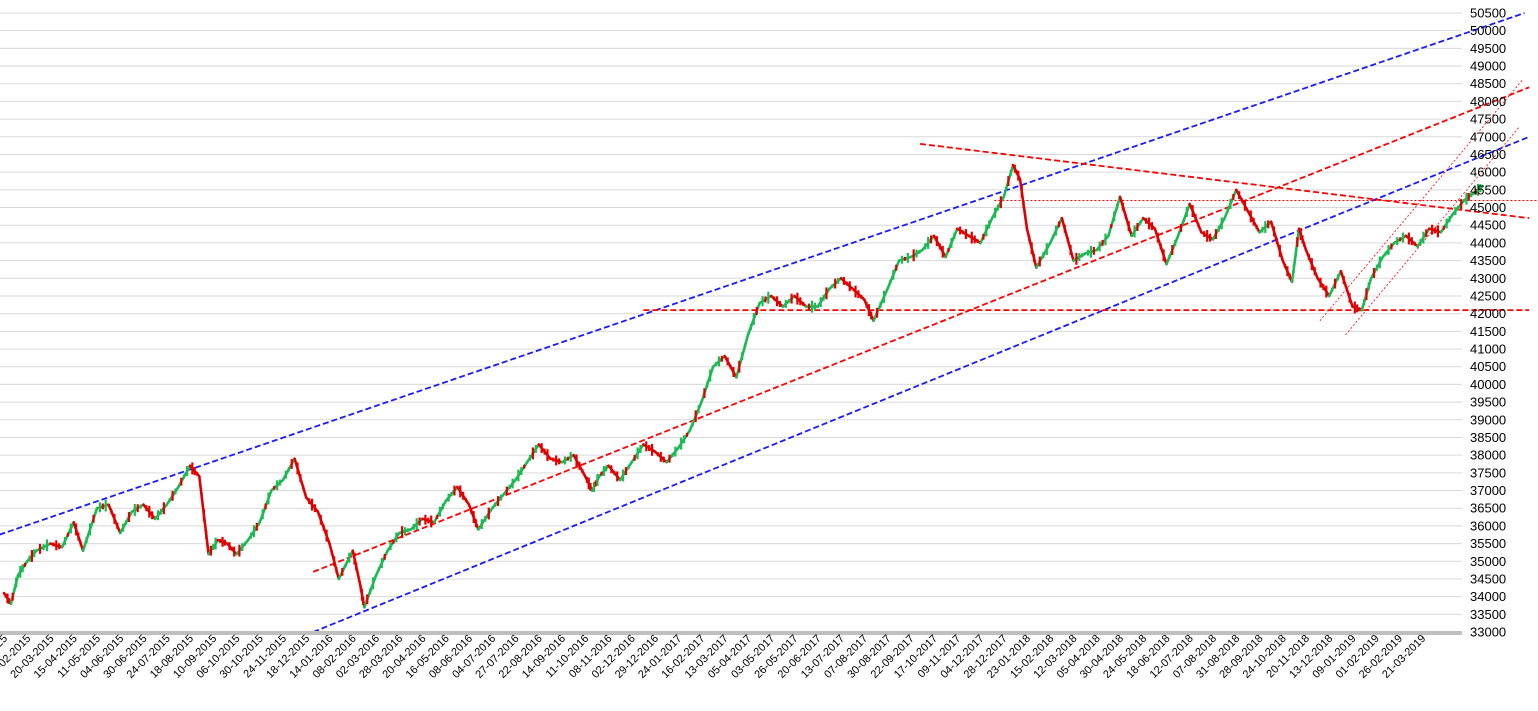 This screenshot has width=1538, height=711. I want to click on y-tick-label: 40500, so click(1488, 366).